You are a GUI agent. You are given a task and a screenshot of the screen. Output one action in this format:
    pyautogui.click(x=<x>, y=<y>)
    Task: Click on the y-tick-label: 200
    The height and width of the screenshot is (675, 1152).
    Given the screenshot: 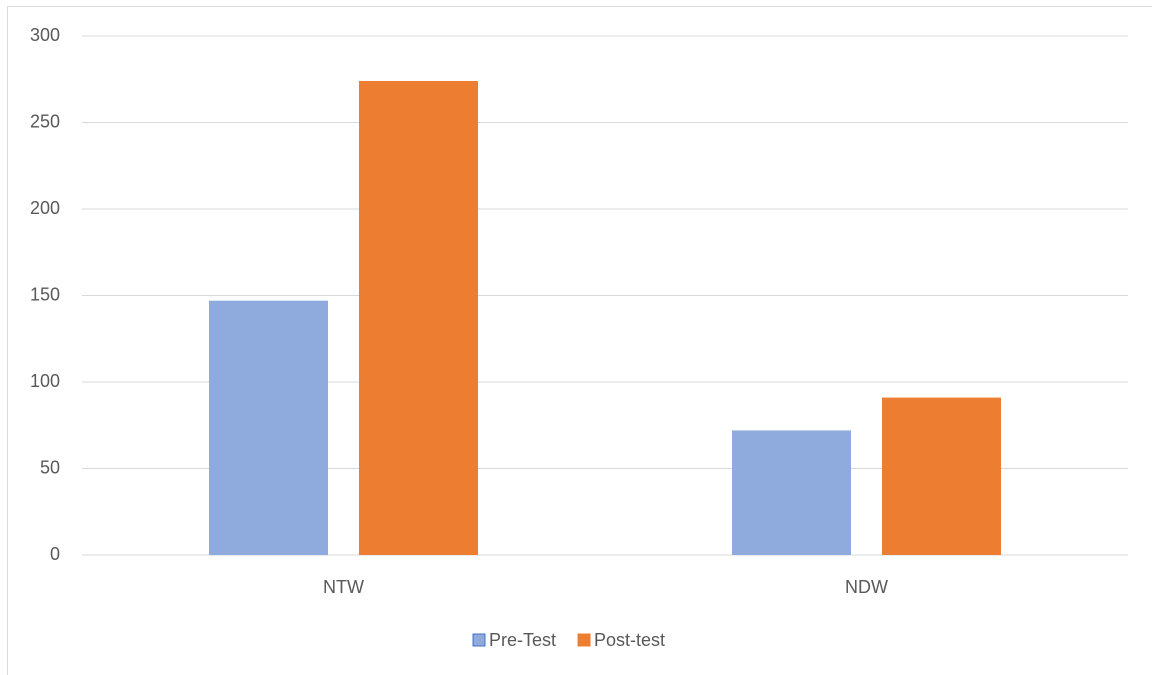 What is the action you would take?
    pyautogui.click(x=45, y=208)
    